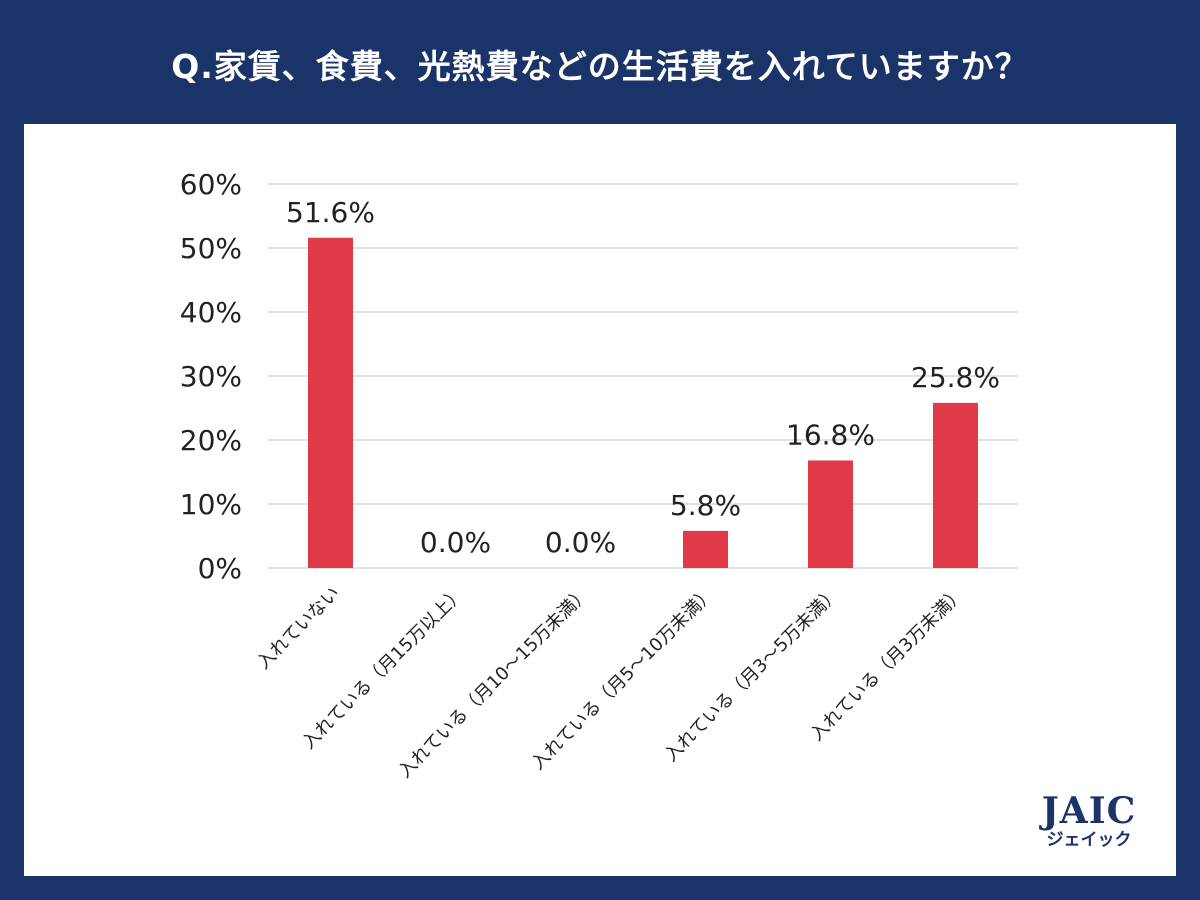 The width and height of the screenshot is (1200, 900). I want to click on jaic-logo: JAIC ジェイック, so click(1089, 821).